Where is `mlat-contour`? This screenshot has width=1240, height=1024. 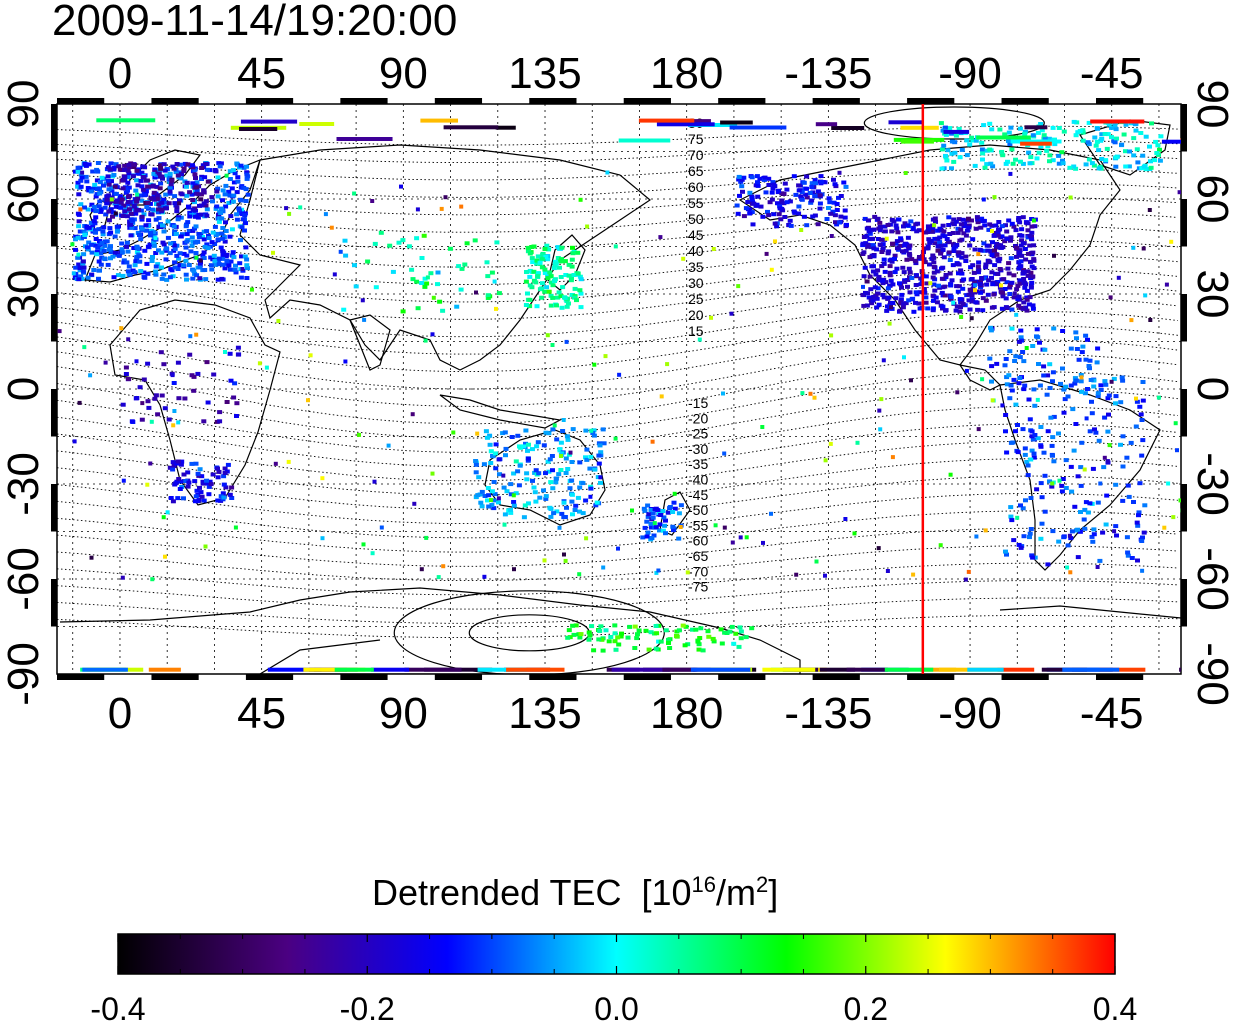 mlat-contour is located at coordinates (617, 516).